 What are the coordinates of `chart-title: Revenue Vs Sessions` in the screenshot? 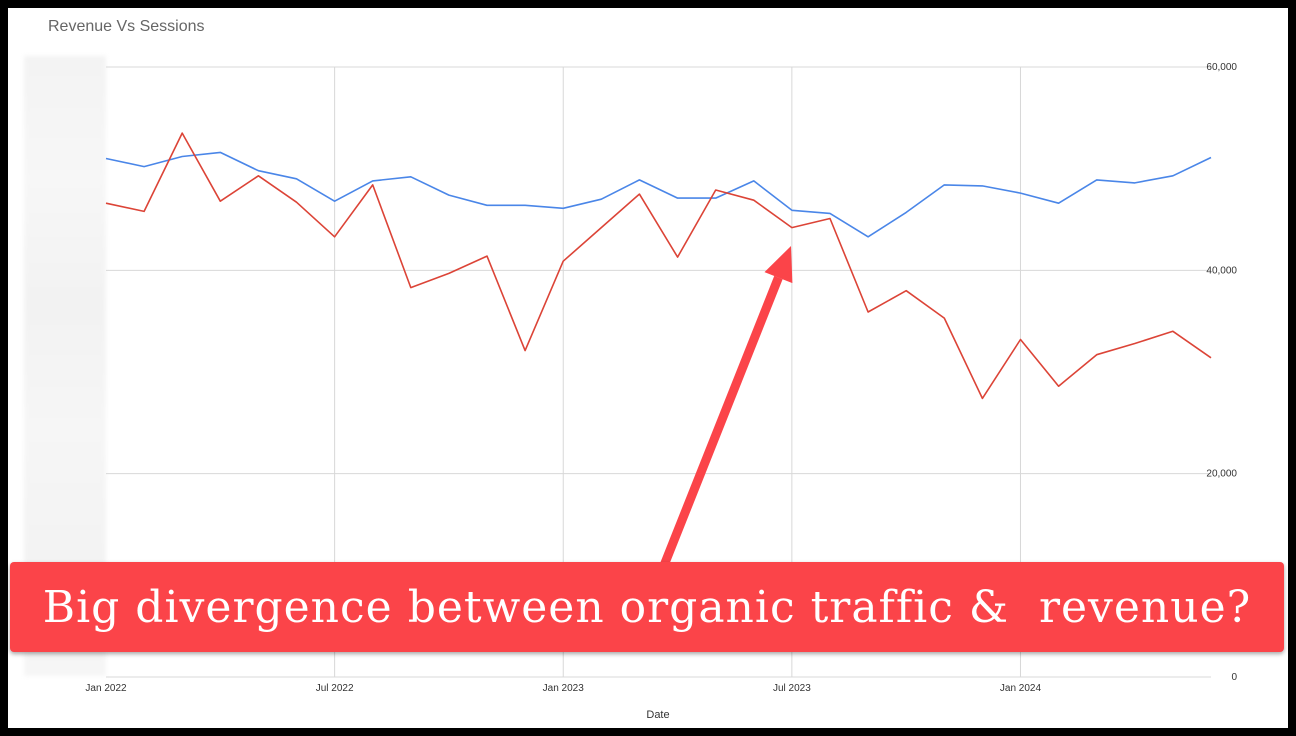 It's located at (126, 26).